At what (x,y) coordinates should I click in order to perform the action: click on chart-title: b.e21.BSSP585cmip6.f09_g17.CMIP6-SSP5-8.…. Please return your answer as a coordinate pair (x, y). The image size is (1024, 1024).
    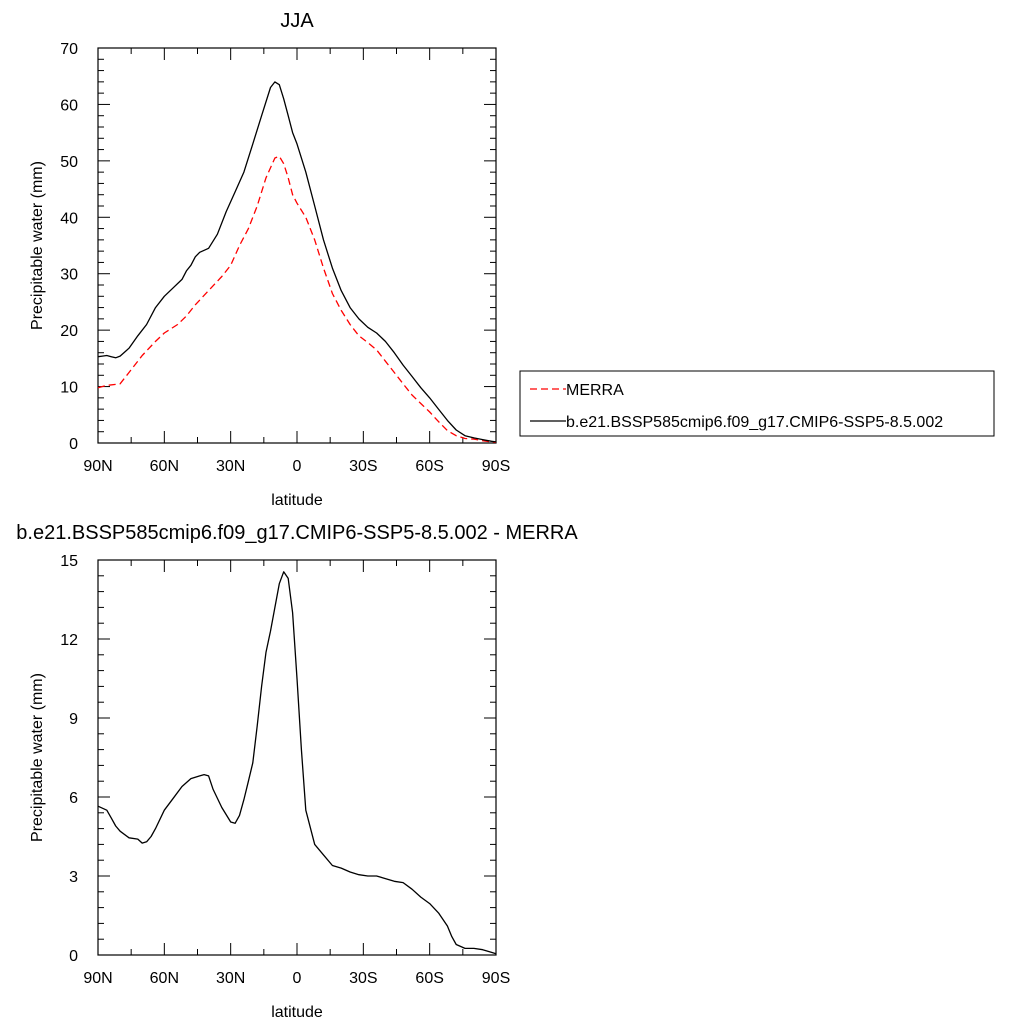
    Looking at the image, I should click on (297, 533).